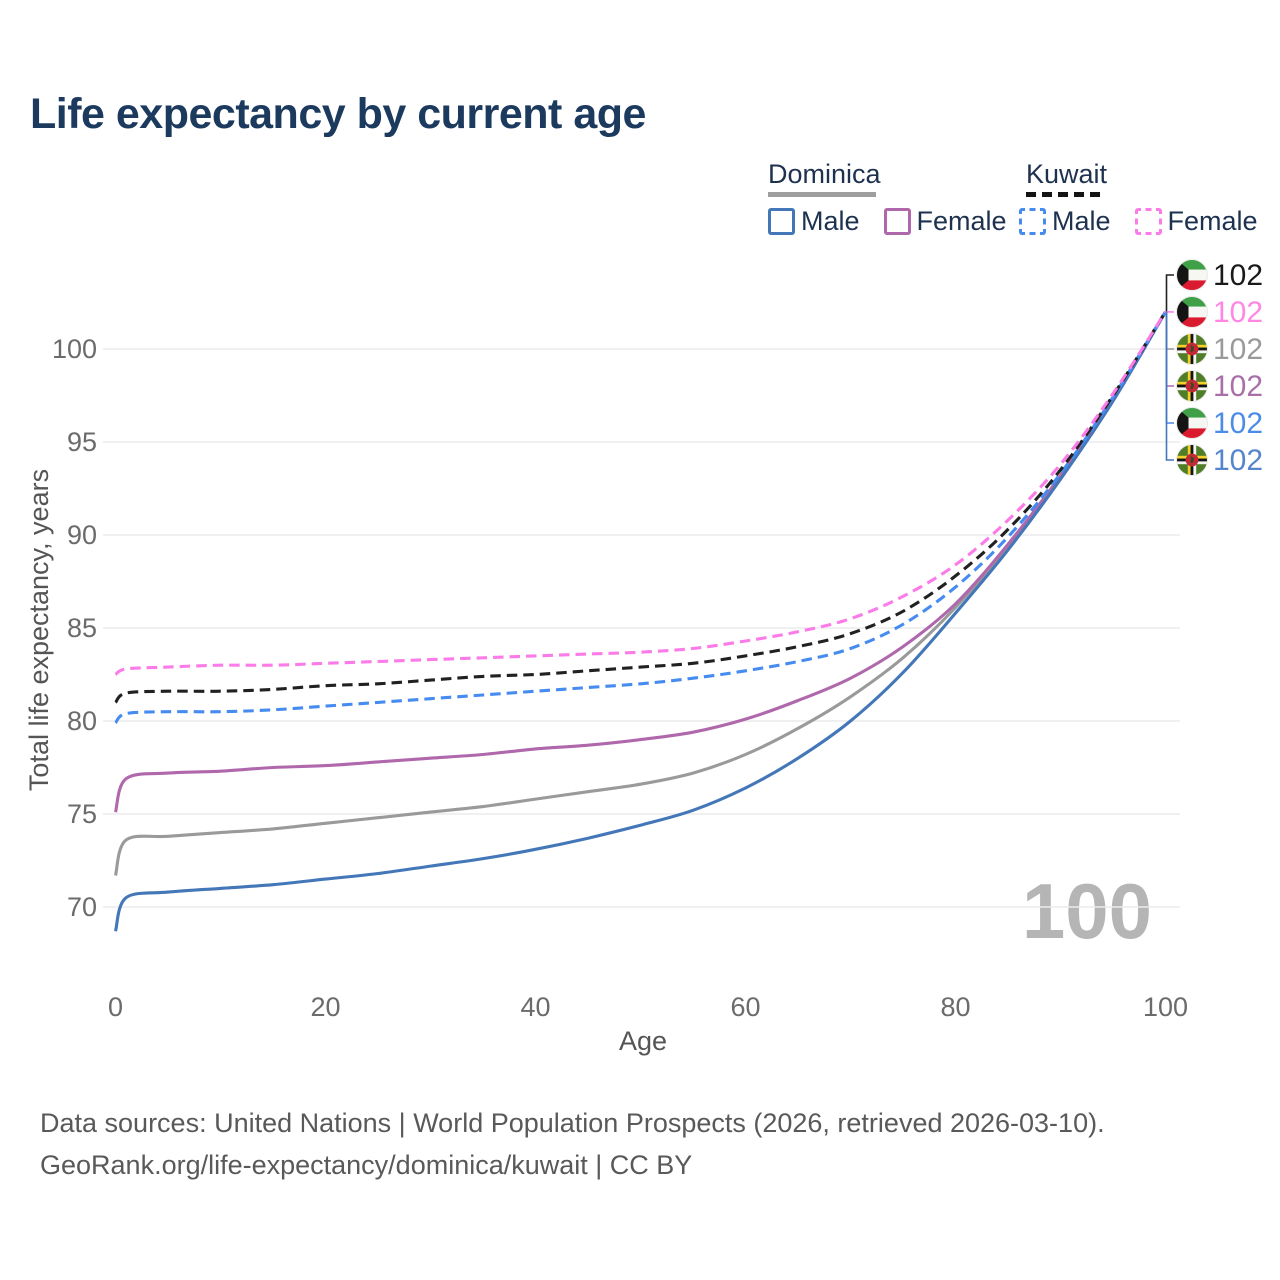  I want to click on end-value-kuwait-male: 102, so click(1238, 423).